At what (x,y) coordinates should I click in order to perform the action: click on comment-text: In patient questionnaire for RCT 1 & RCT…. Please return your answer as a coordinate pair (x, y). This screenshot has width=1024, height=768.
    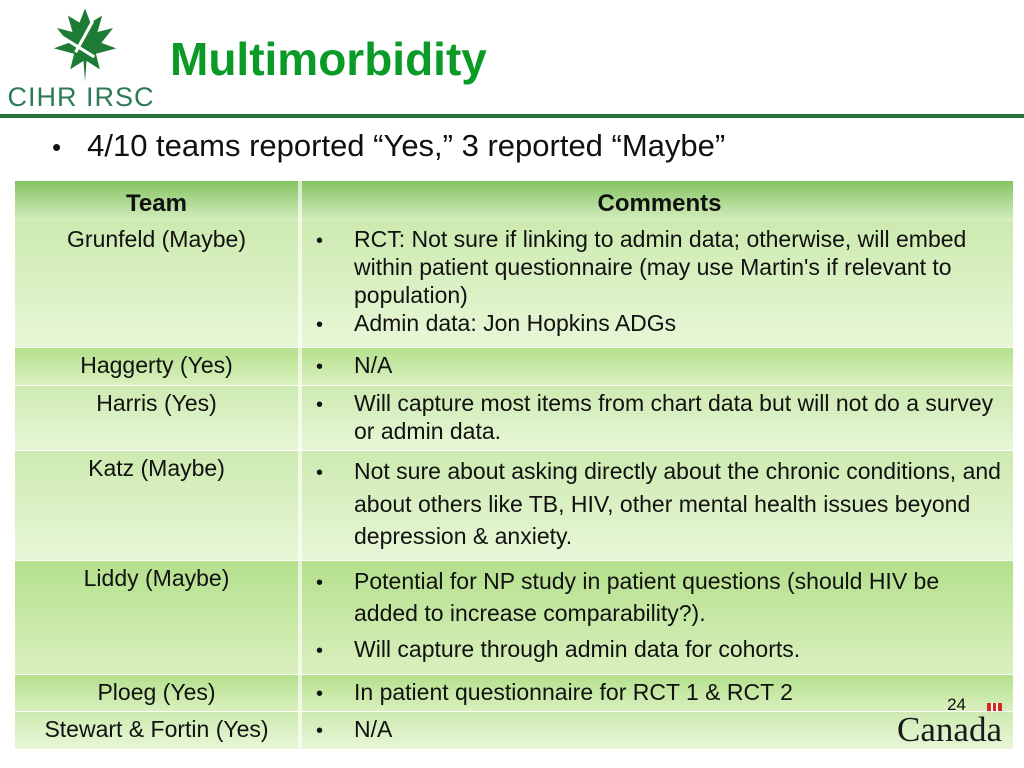
    Looking at the image, I should click on (573, 691).